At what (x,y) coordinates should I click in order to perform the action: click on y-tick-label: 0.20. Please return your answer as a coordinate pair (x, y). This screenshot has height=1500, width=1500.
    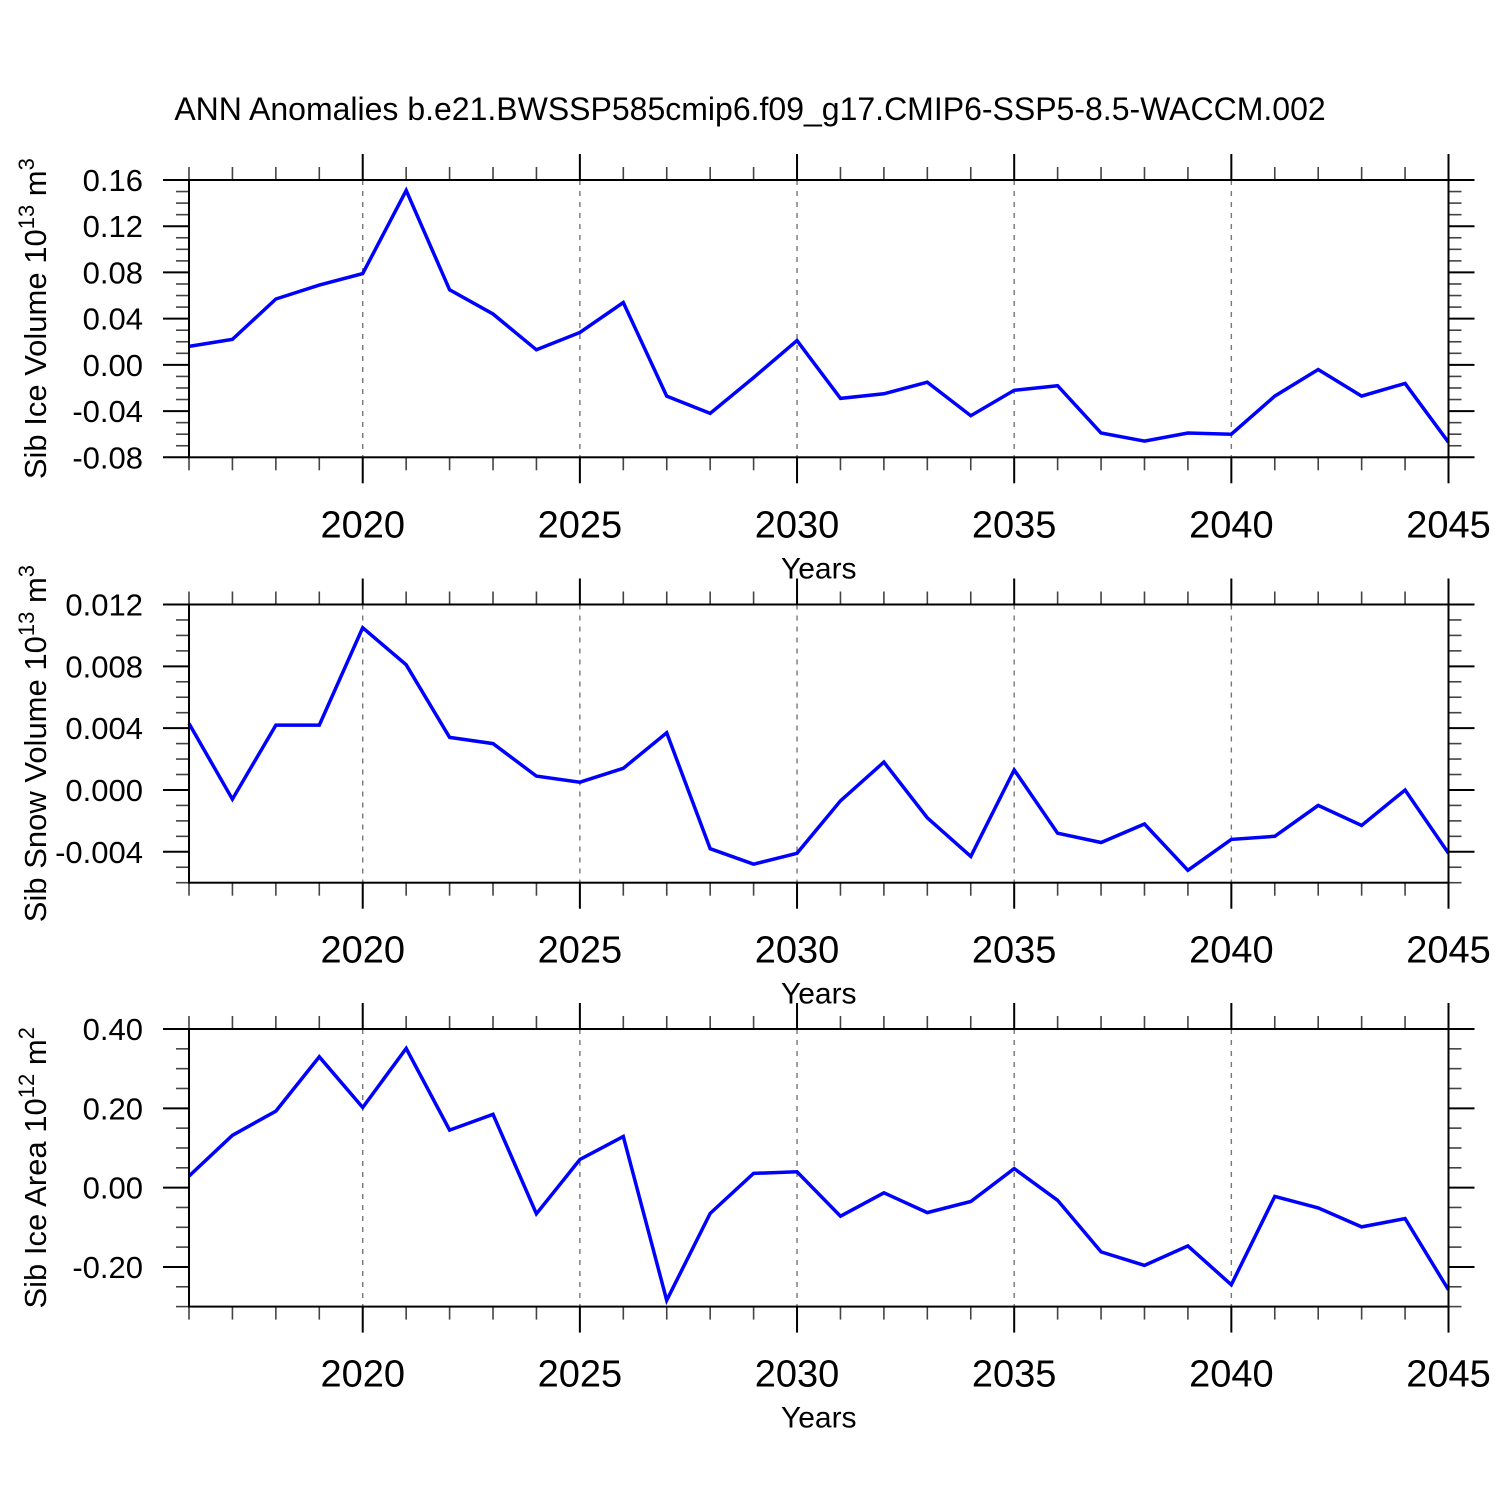
    Looking at the image, I should click on (113, 1108).